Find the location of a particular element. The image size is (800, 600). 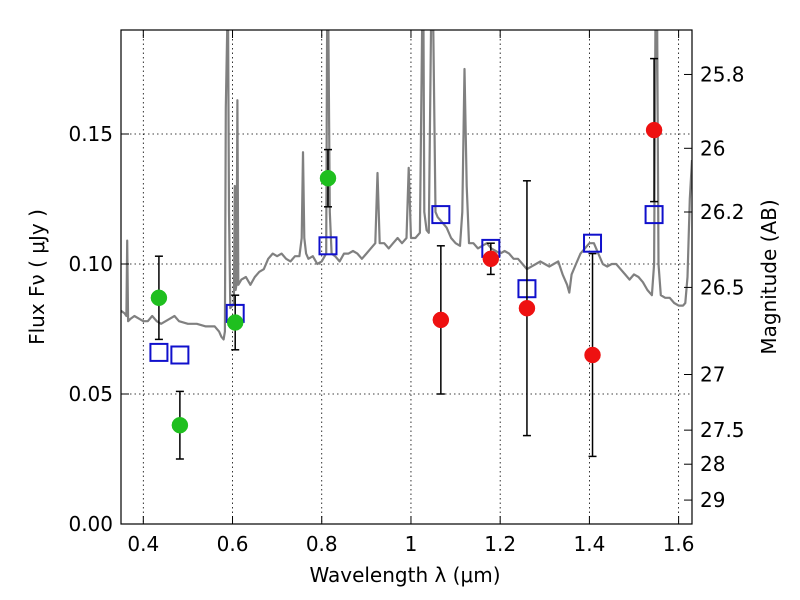

mag-tick-label: 27 is located at coordinates (712, 375).